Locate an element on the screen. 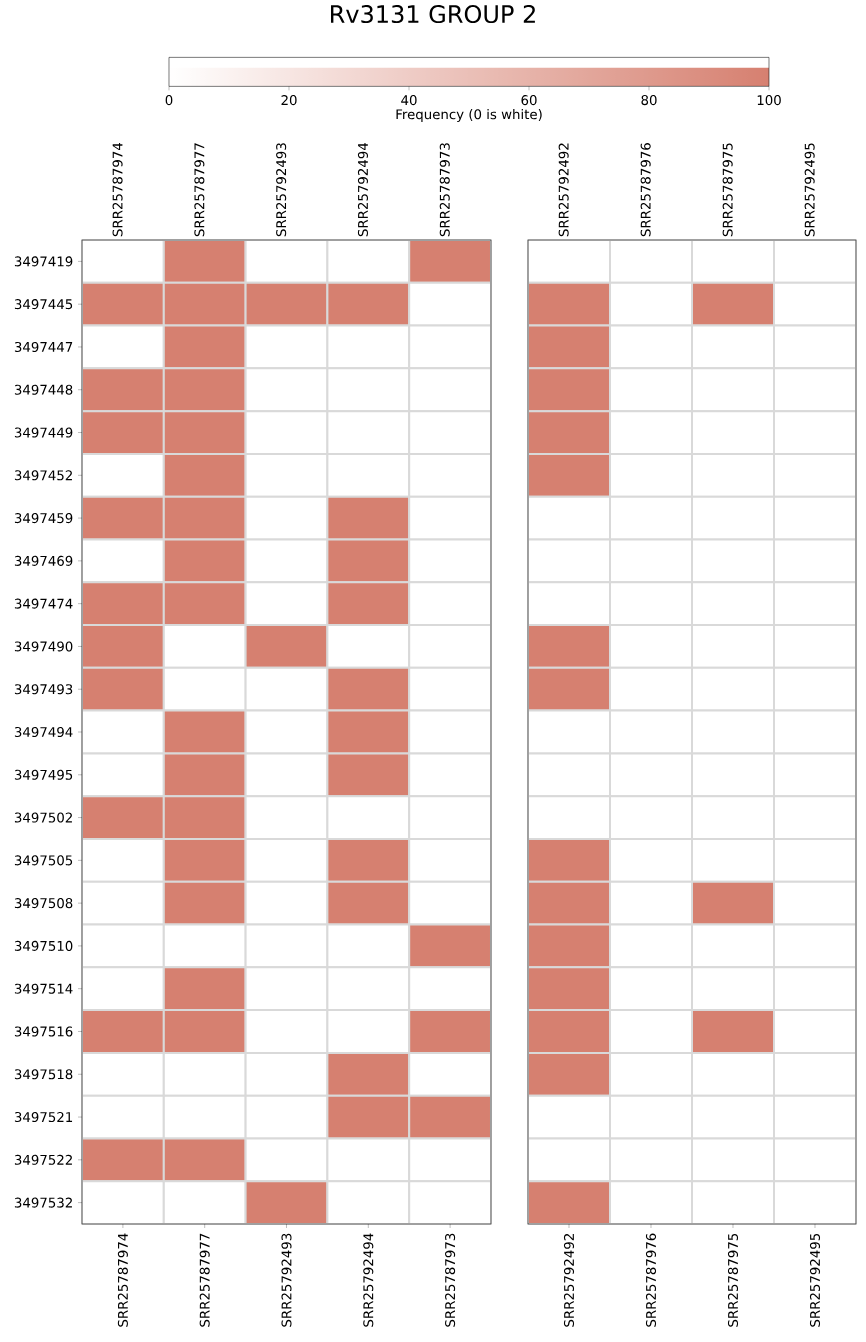  y-tick-label: 3497514 is located at coordinates (43, 988).